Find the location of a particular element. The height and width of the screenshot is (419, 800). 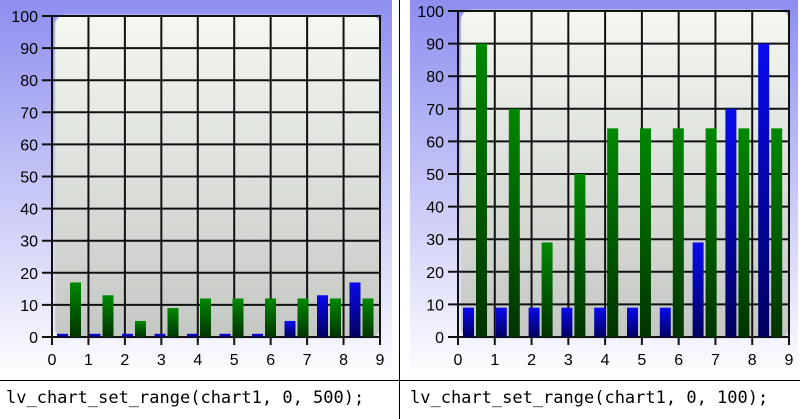

caption-left: lv_chart_set_range(chart1, 0, 500); is located at coordinates (185, 398).